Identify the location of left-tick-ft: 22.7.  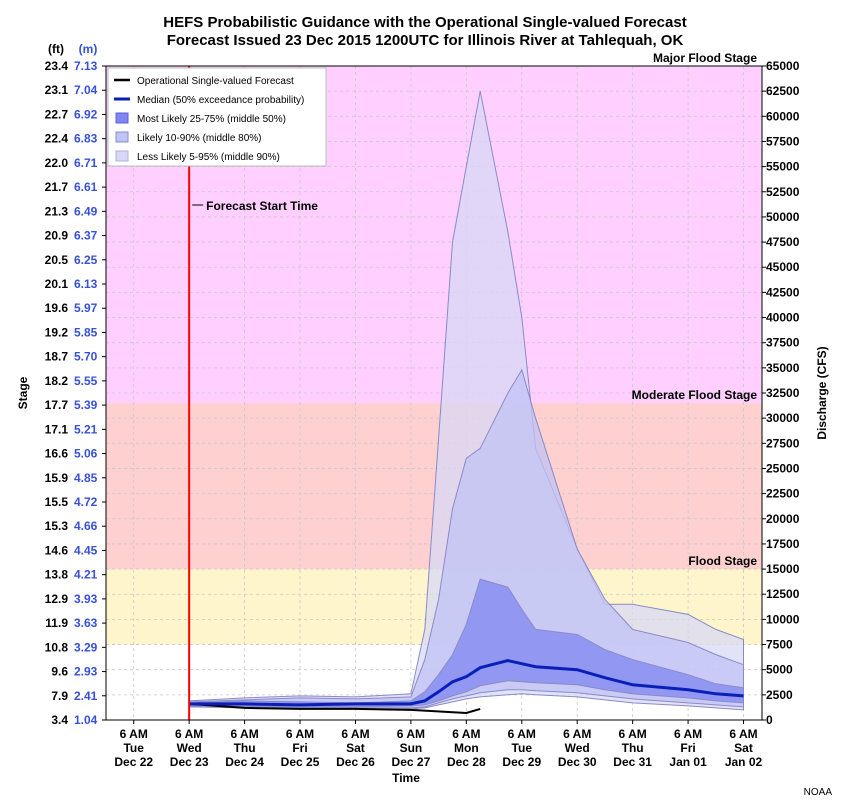
(57, 114).